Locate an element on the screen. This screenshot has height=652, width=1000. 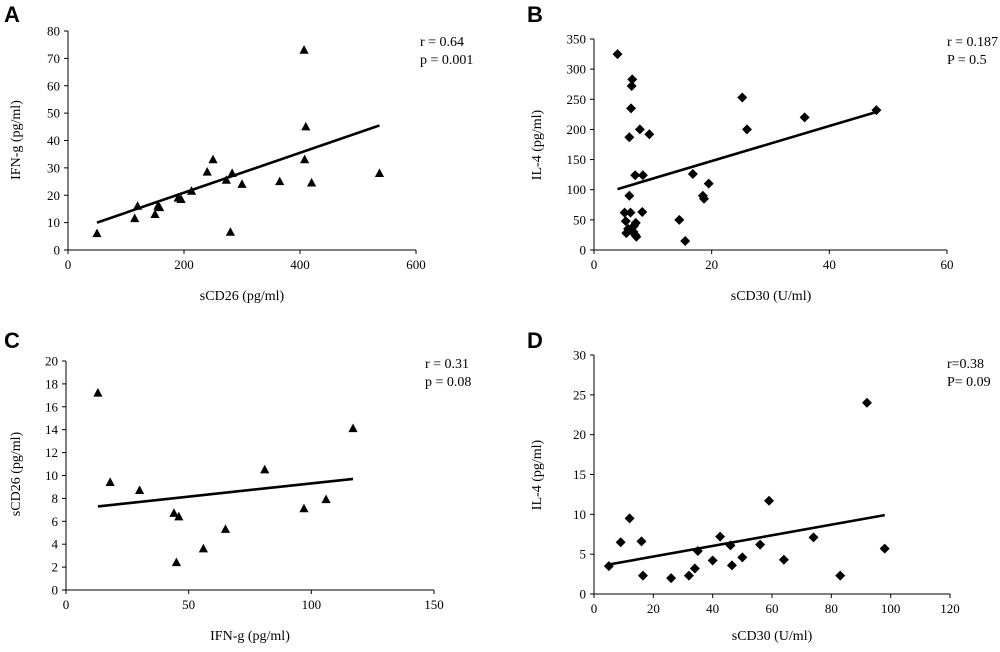
panel-c-xlabel: IFN-g (pg/ml) is located at coordinates (250, 636).